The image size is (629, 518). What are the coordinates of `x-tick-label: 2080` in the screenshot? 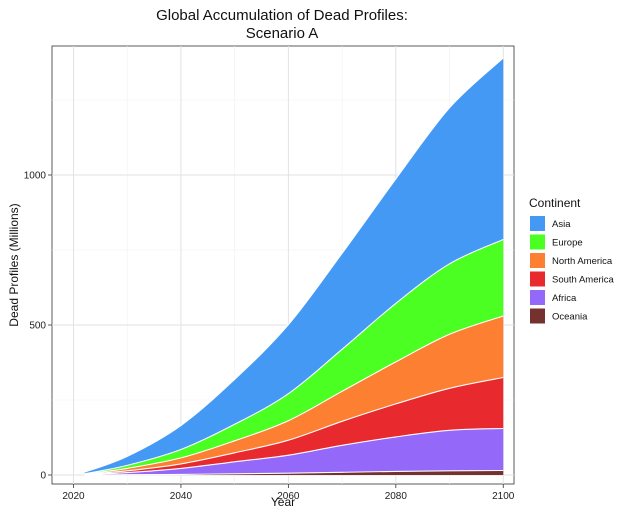 It's located at (396, 496).